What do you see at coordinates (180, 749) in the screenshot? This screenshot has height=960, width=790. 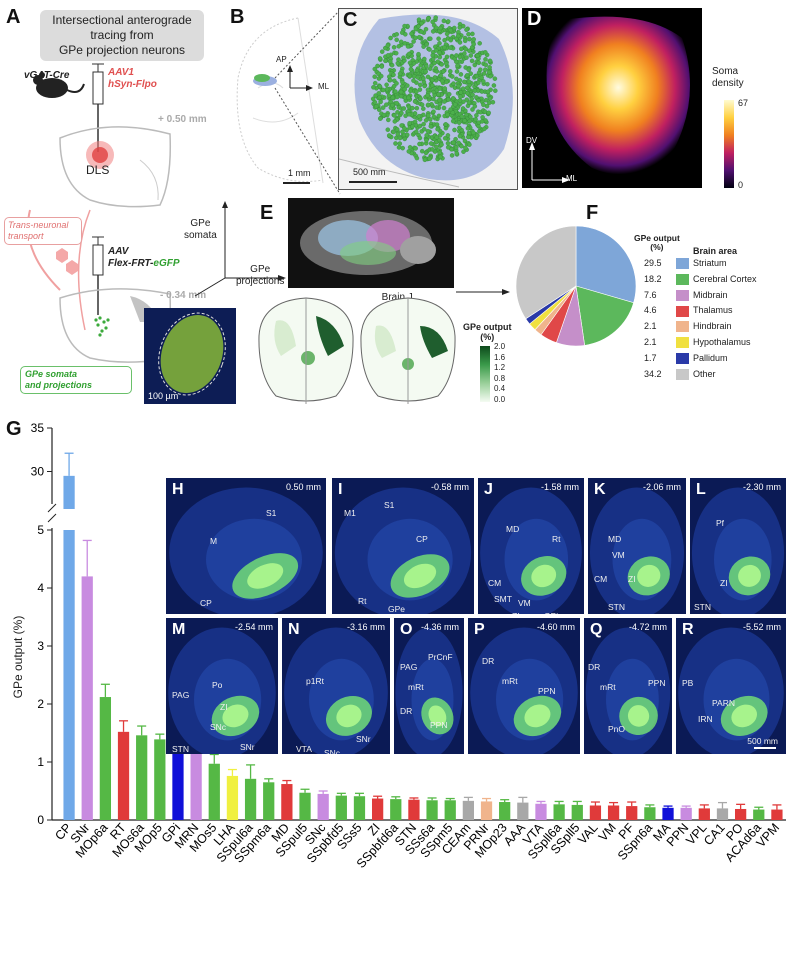 I see `region-label: STN` at bounding box center [180, 749].